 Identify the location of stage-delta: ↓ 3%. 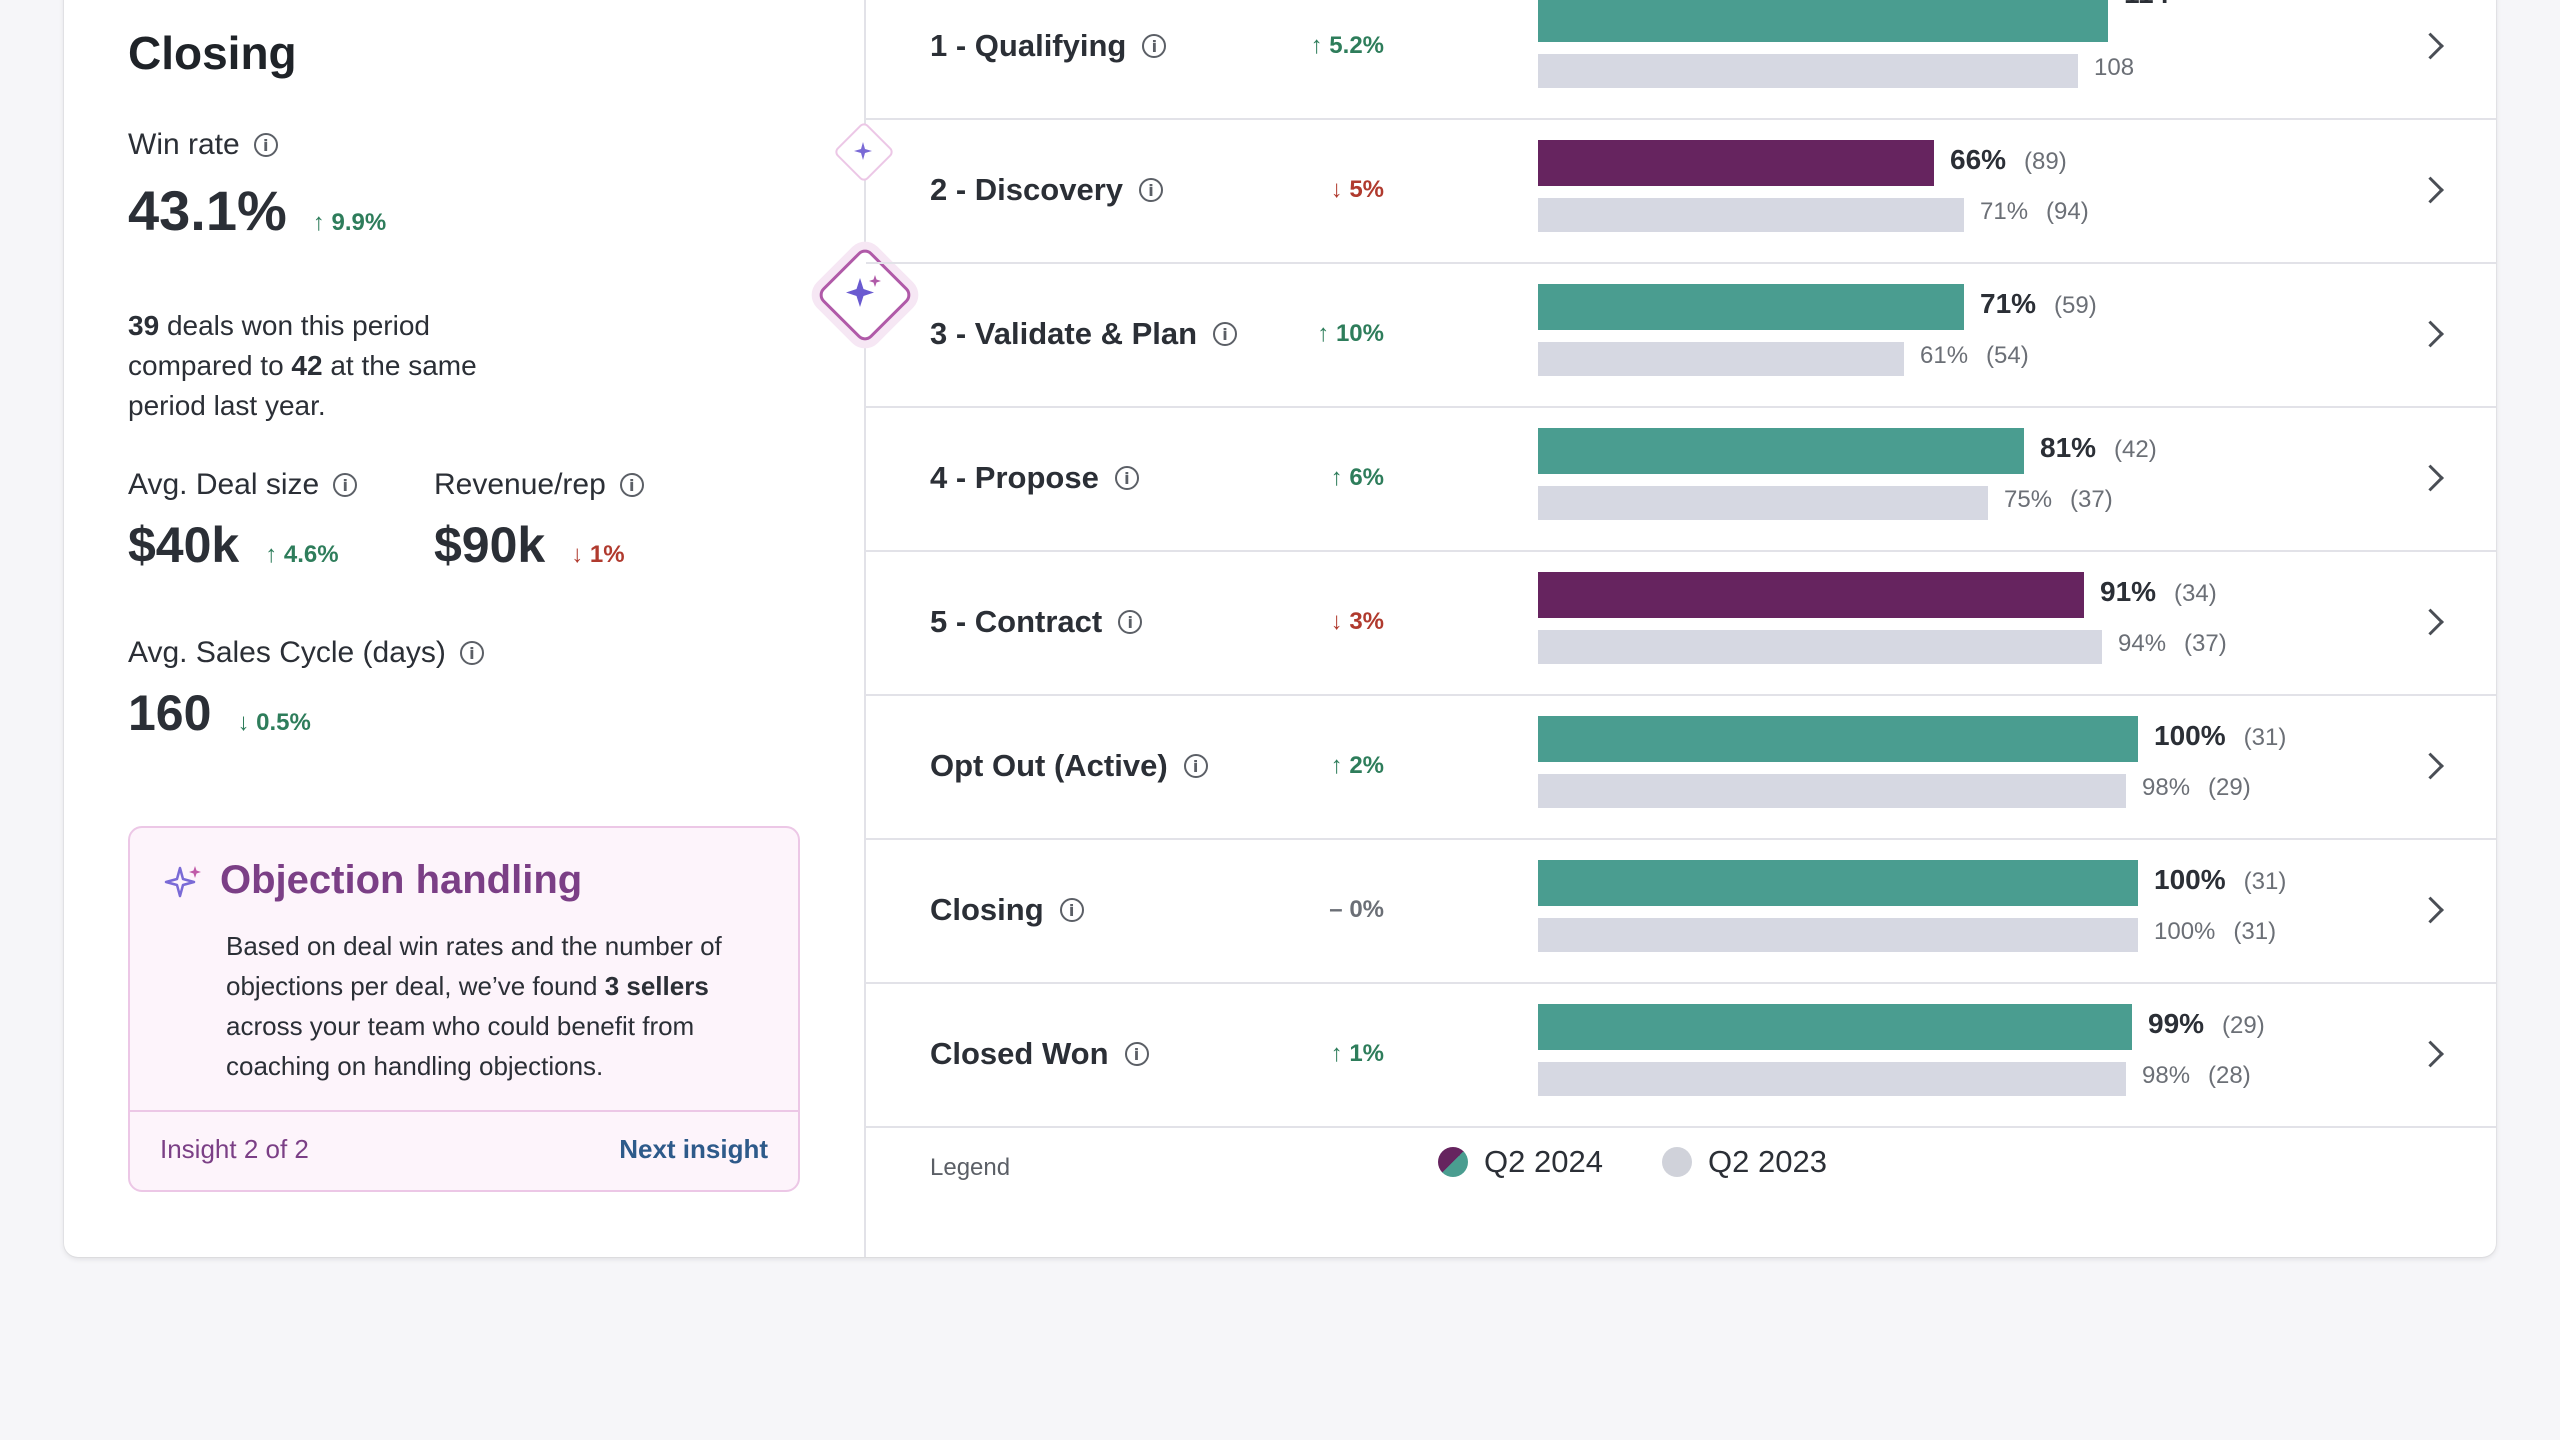
(1357, 621).